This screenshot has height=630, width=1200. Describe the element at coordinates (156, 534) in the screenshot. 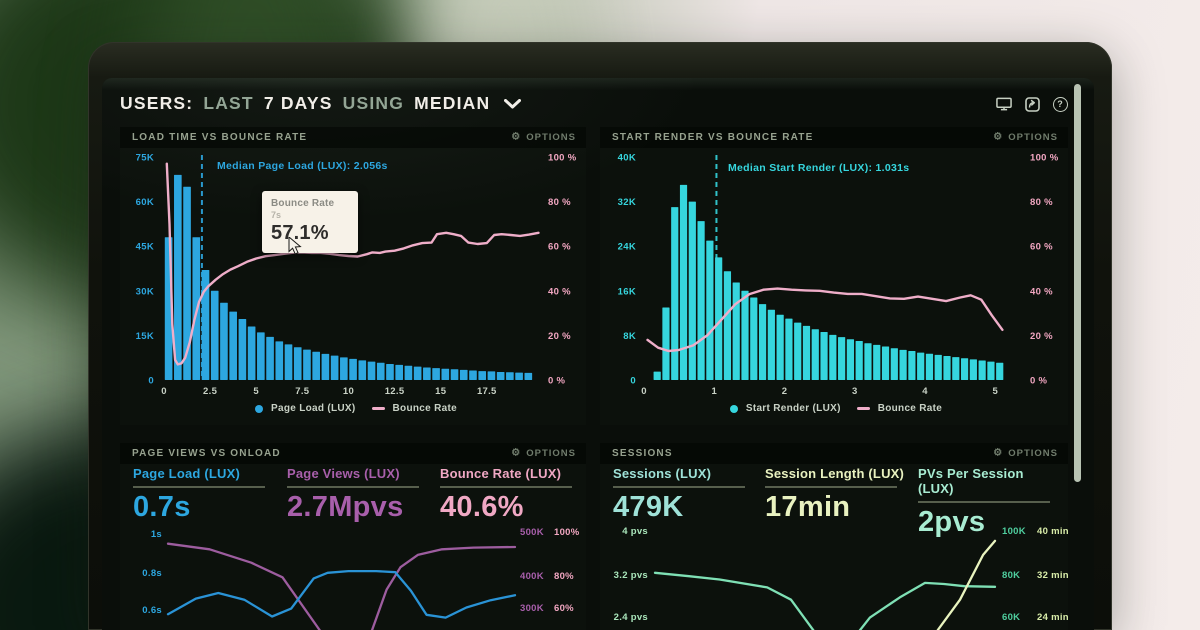

I see `svg-text: 1s` at that location.